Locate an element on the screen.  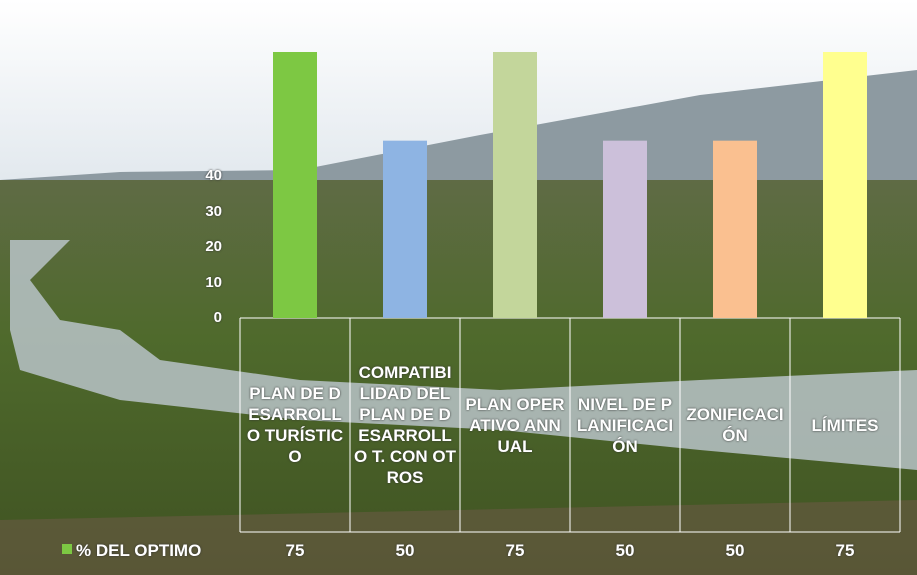
x-tick-label: NIVEL DE PLANIFICACIÓN is located at coordinates (625, 425).